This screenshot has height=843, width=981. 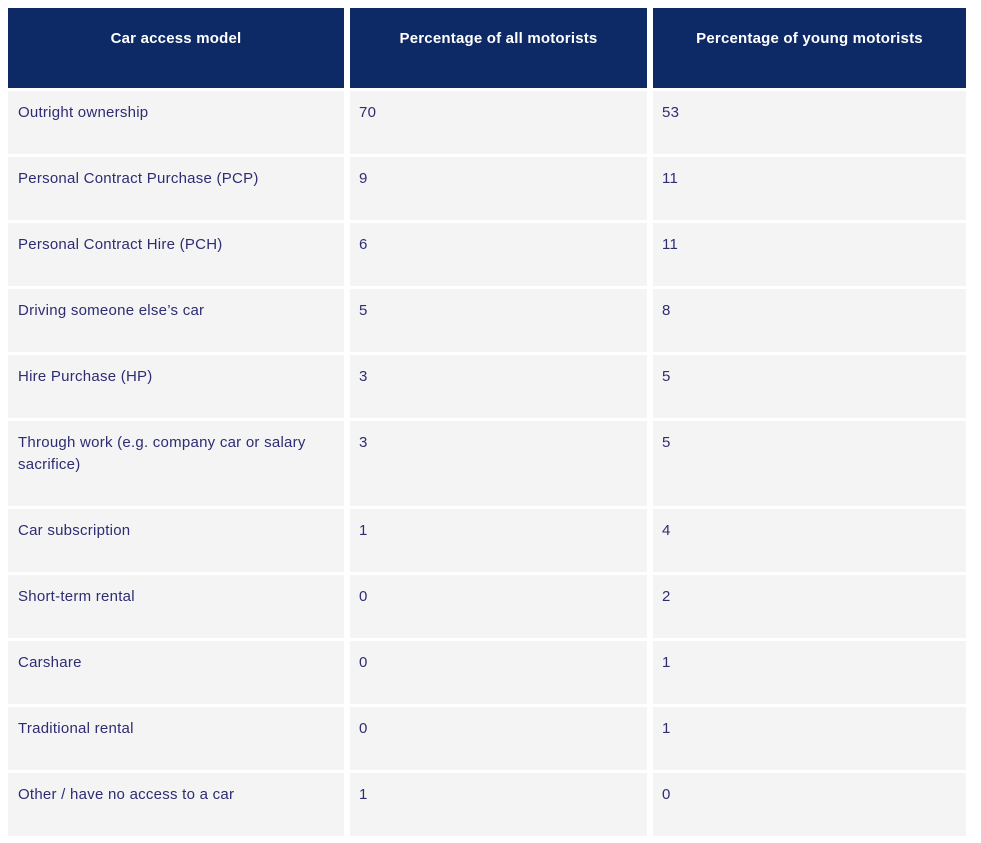 I want to click on cell-model: Driving someone else’s car, so click(x=176, y=320).